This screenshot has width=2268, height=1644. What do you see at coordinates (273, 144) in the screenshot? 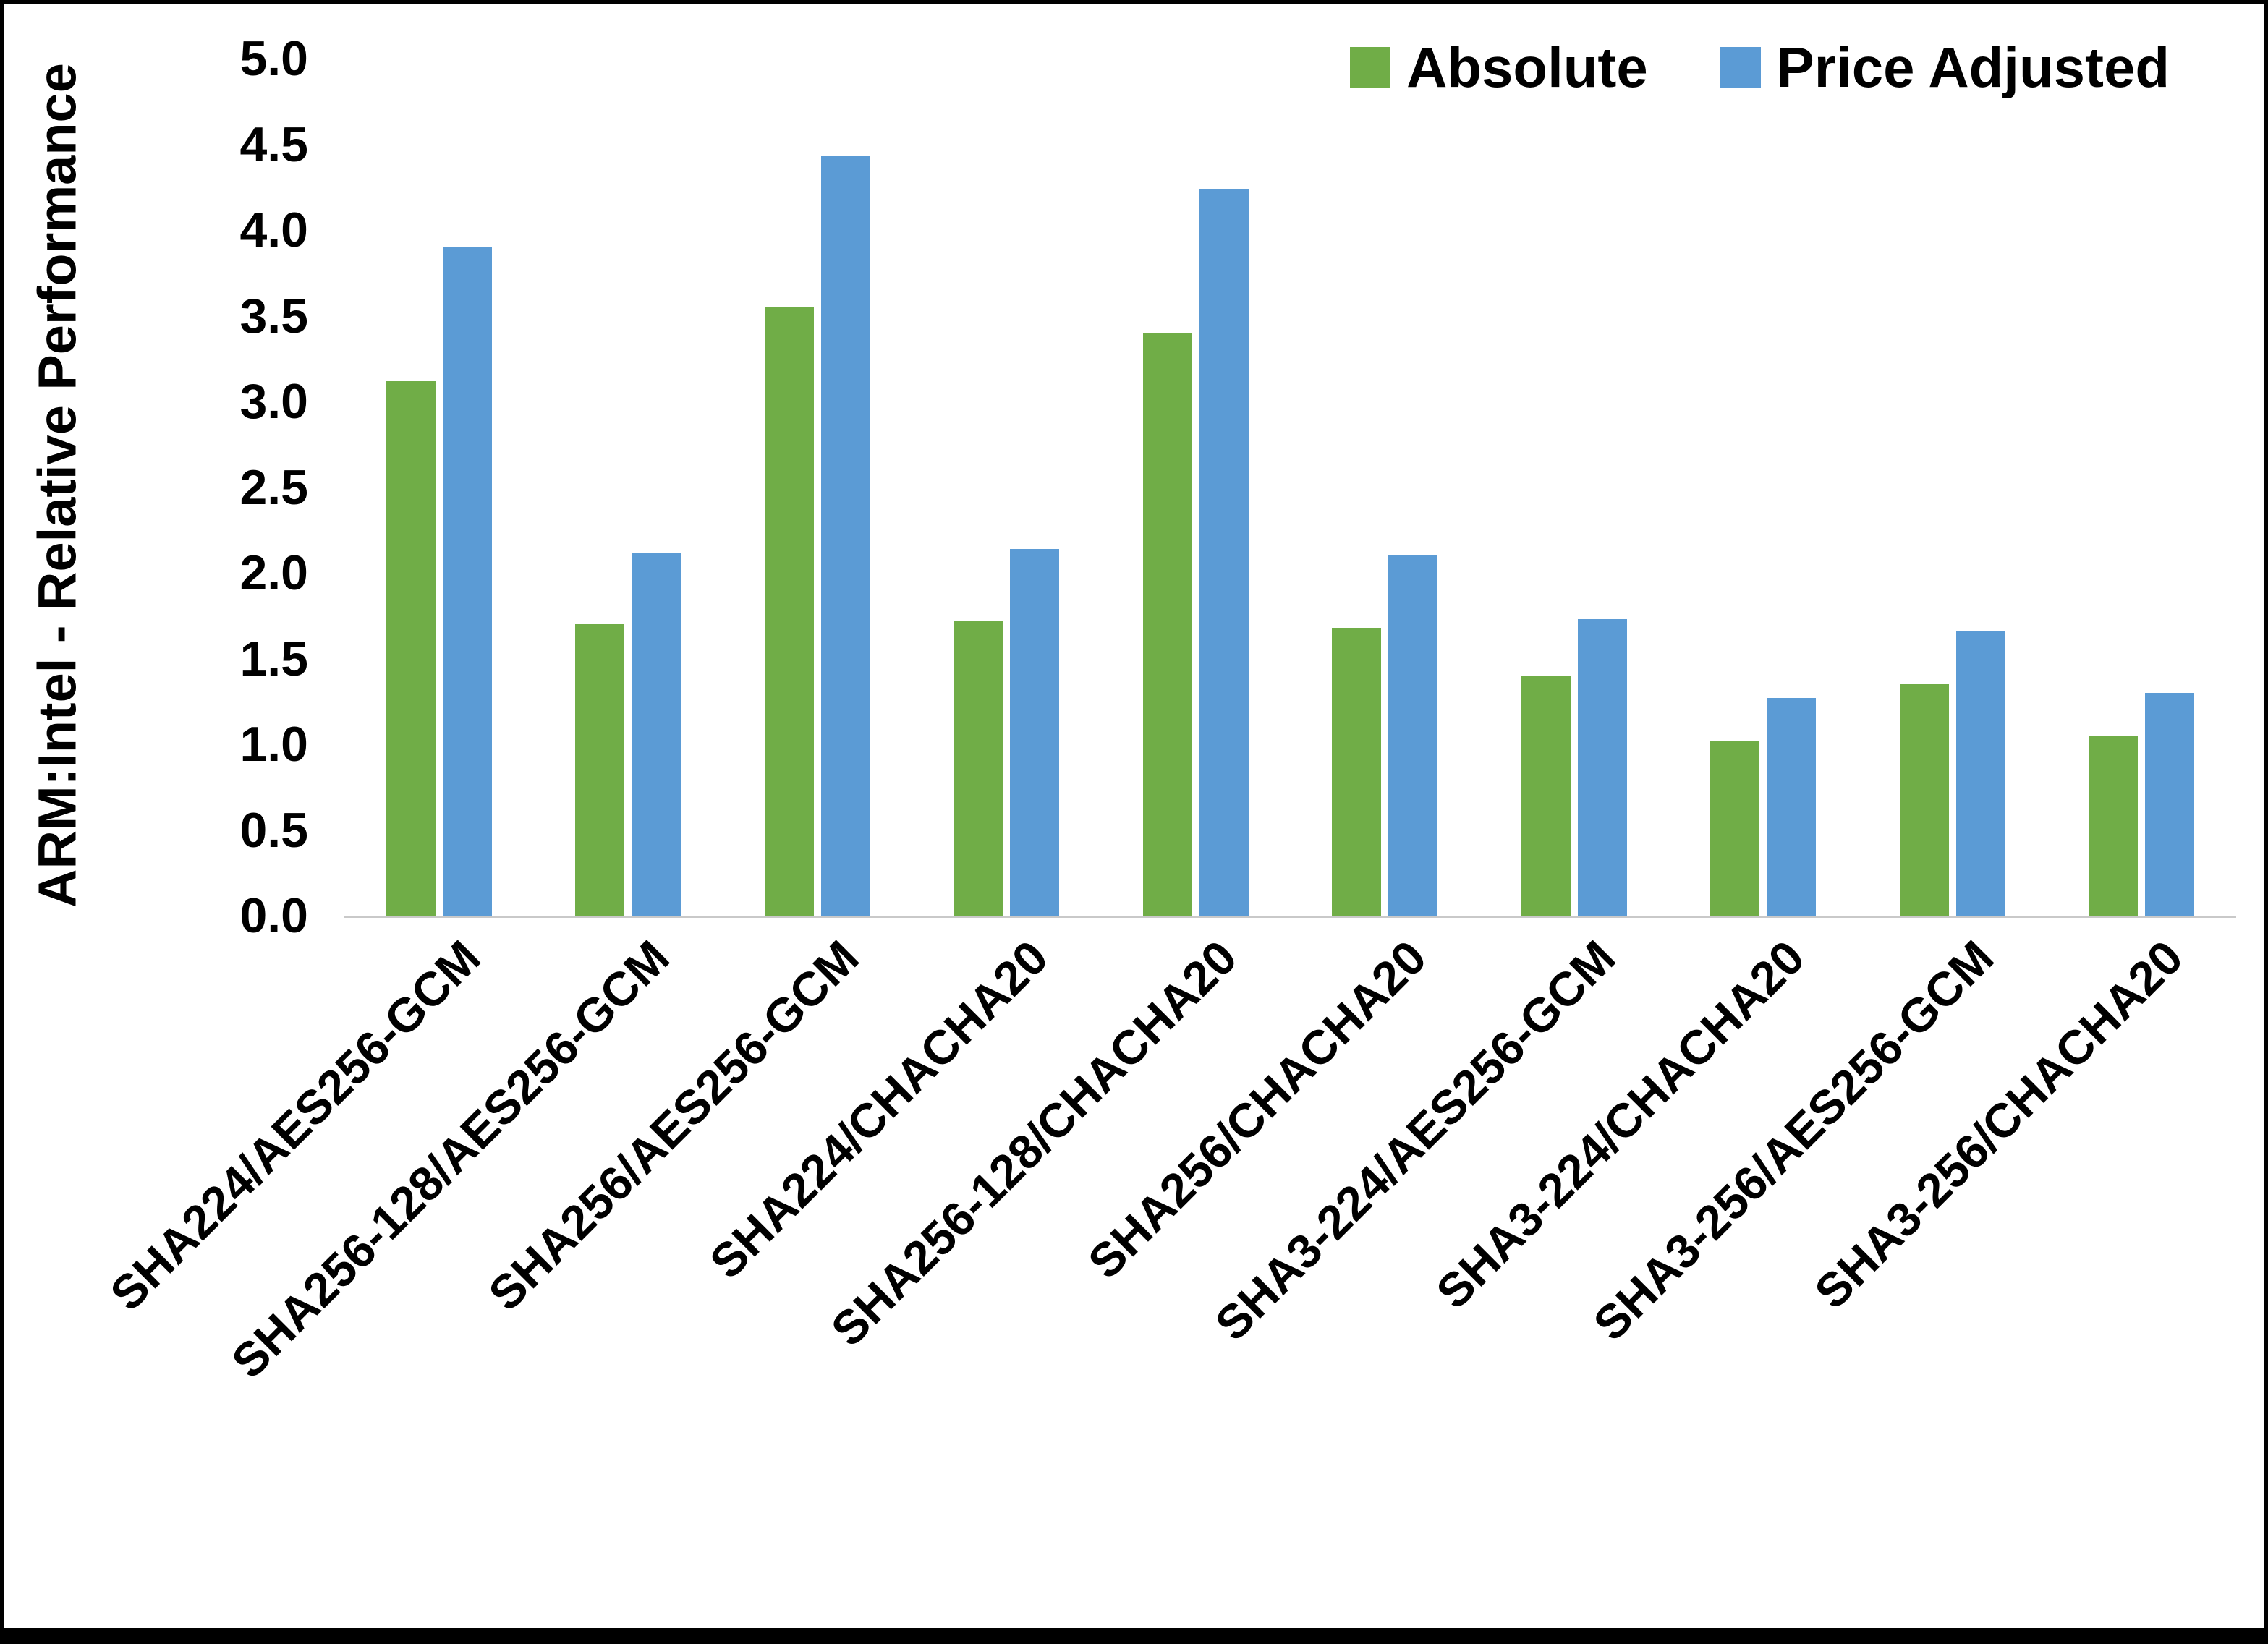
I see `y-tick-label: 4.5` at bounding box center [273, 144].